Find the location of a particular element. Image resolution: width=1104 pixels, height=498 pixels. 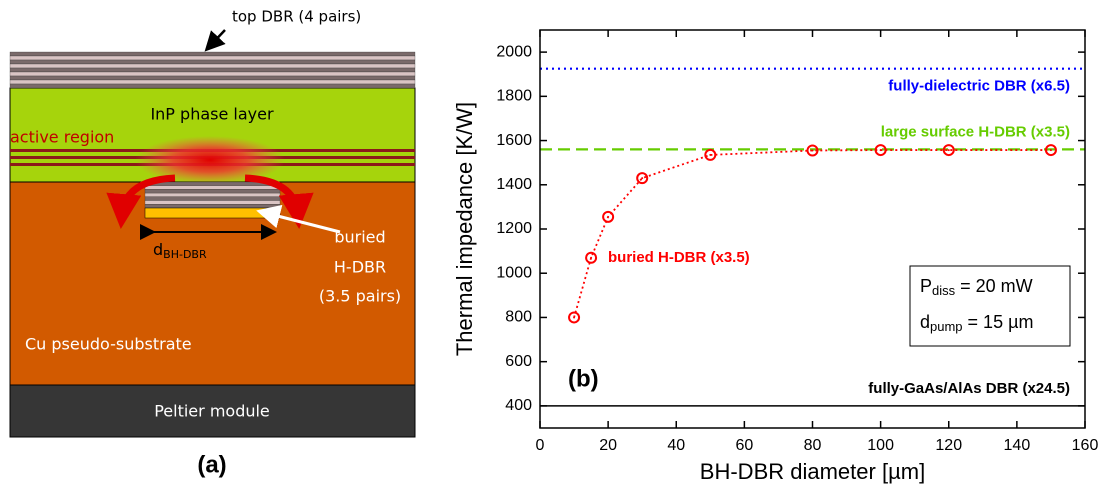

label: Peltier module is located at coordinates (212, 411).